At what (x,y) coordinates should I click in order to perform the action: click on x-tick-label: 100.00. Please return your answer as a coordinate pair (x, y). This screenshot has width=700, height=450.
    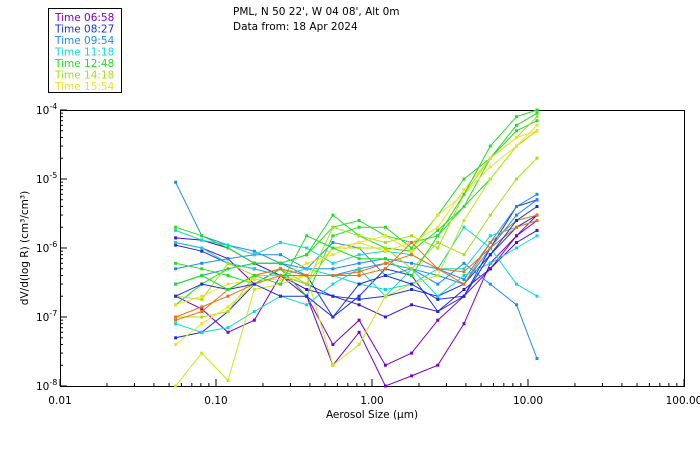
    Looking at the image, I should click on (683, 401).